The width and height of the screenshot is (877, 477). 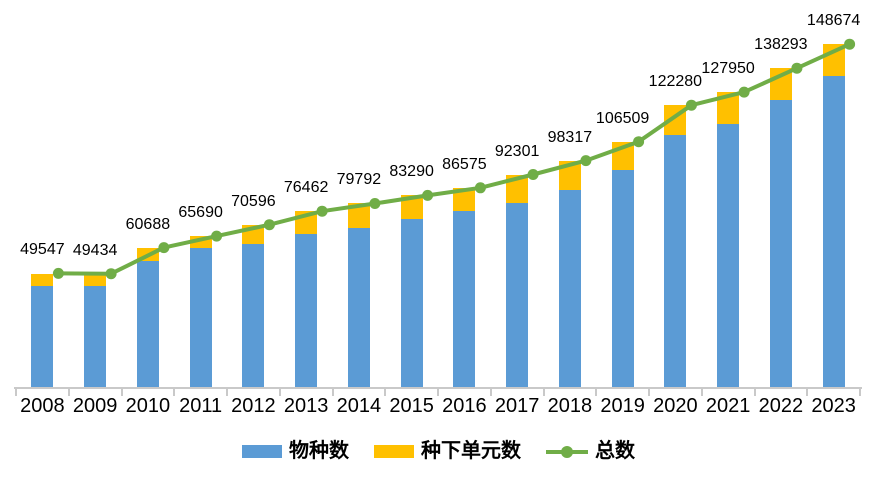 What do you see at coordinates (201, 406) in the screenshot?
I see `x-axis-label-2011: 2011` at bounding box center [201, 406].